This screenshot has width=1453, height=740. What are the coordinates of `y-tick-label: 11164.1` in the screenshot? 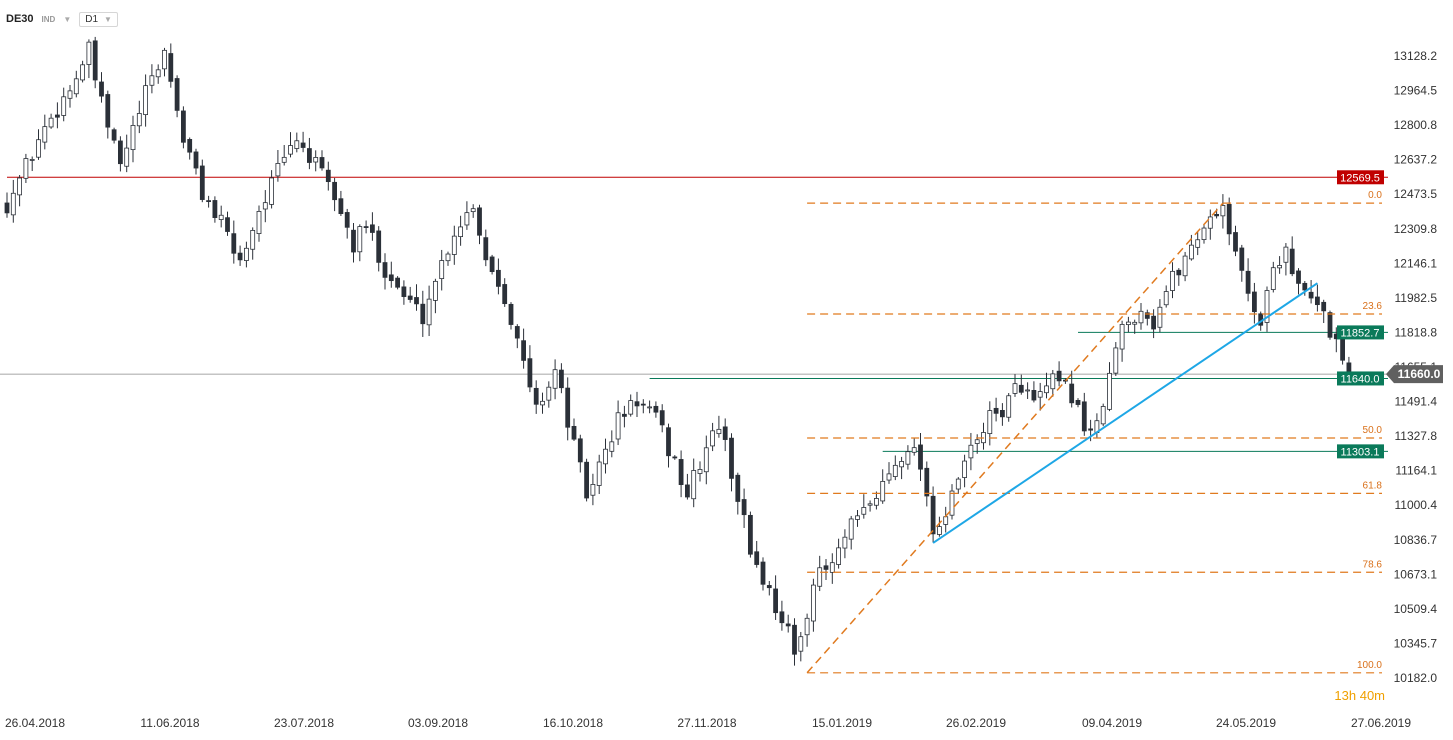 It's located at (1416, 471).